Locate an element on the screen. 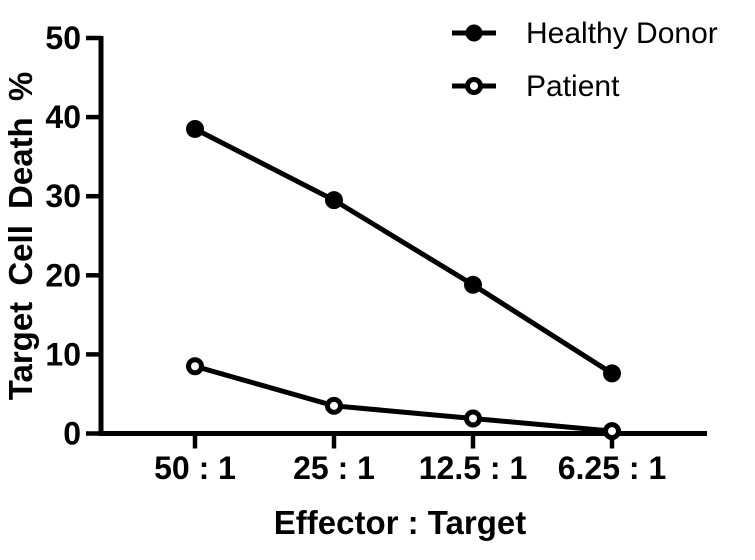  filled-circle-marker-icon is located at coordinates (474, 33).